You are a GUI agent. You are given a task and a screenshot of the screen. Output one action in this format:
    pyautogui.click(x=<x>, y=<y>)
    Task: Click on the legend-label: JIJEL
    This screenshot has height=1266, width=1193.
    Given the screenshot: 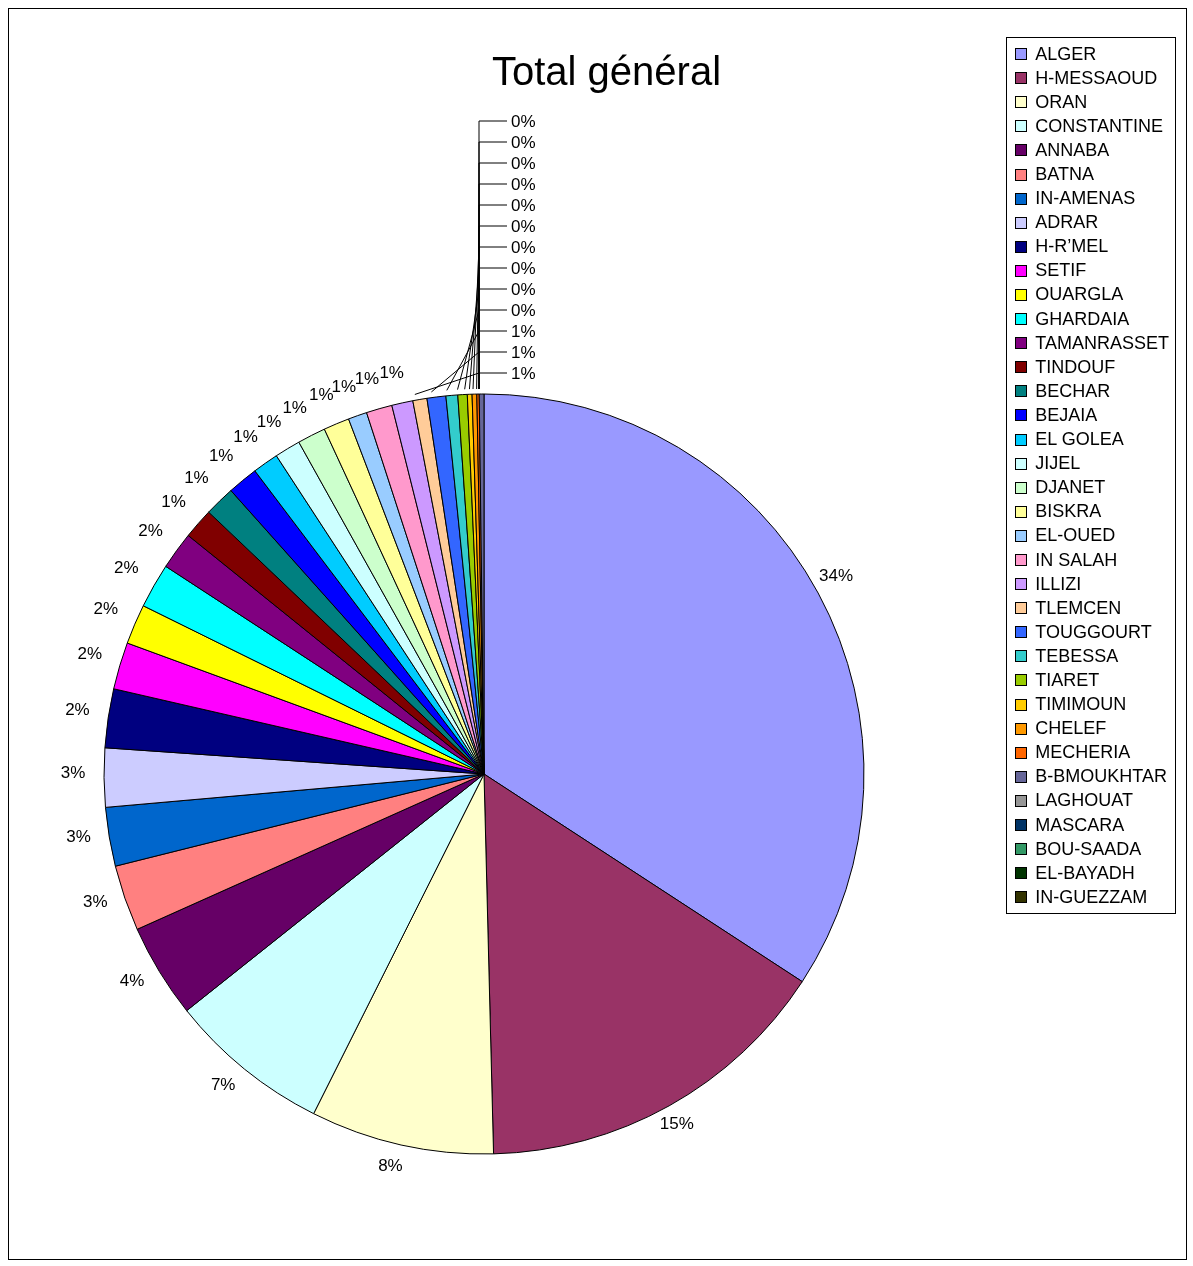 What is the action you would take?
    pyautogui.click(x=1058, y=464)
    